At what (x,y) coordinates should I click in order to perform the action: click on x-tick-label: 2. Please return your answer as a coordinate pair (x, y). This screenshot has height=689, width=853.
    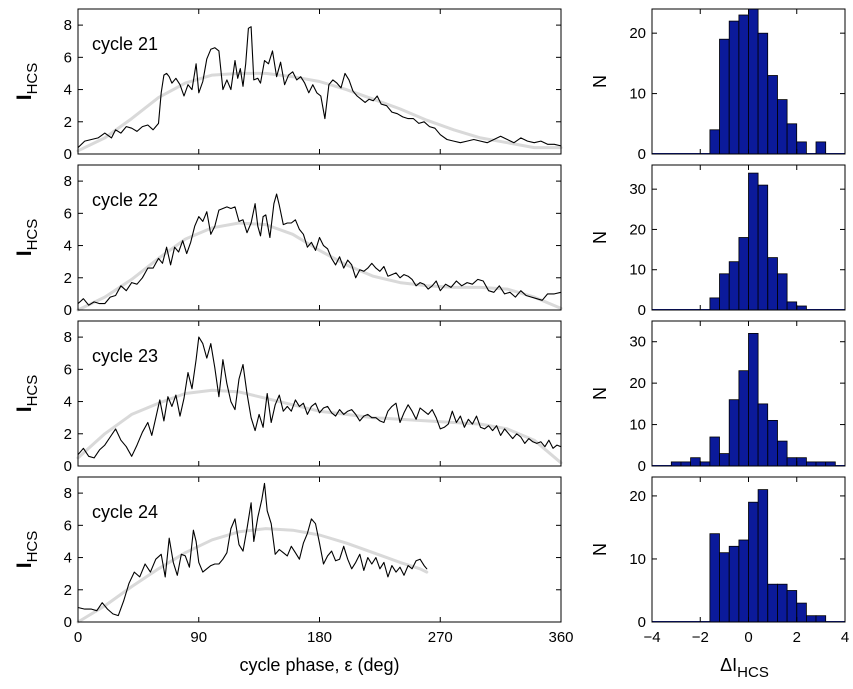
    Looking at the image, I should click on (797, 637).